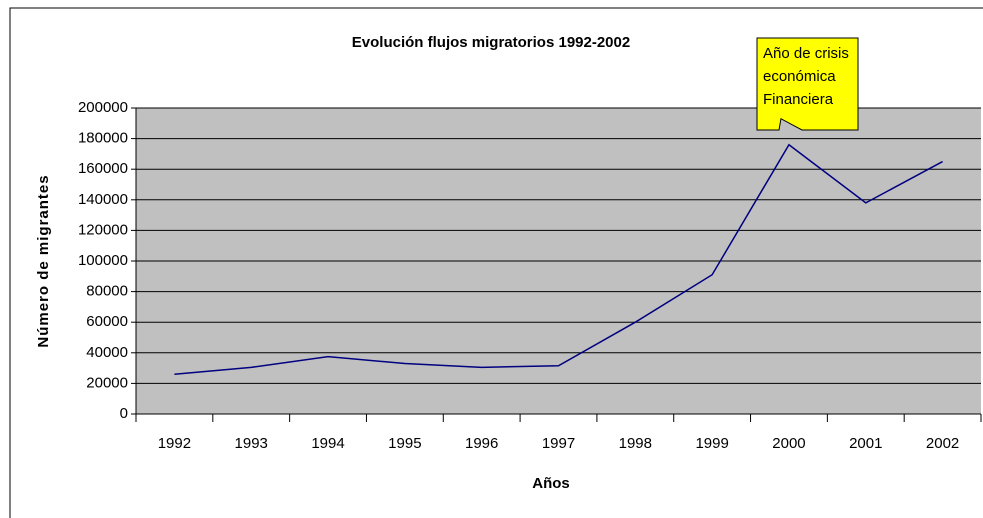 The image size is (983, 518). What do you see at coordinates (558, 443) in the screenshot?
I see `x-tick-label: 1997` at bounding box center [558, 443].